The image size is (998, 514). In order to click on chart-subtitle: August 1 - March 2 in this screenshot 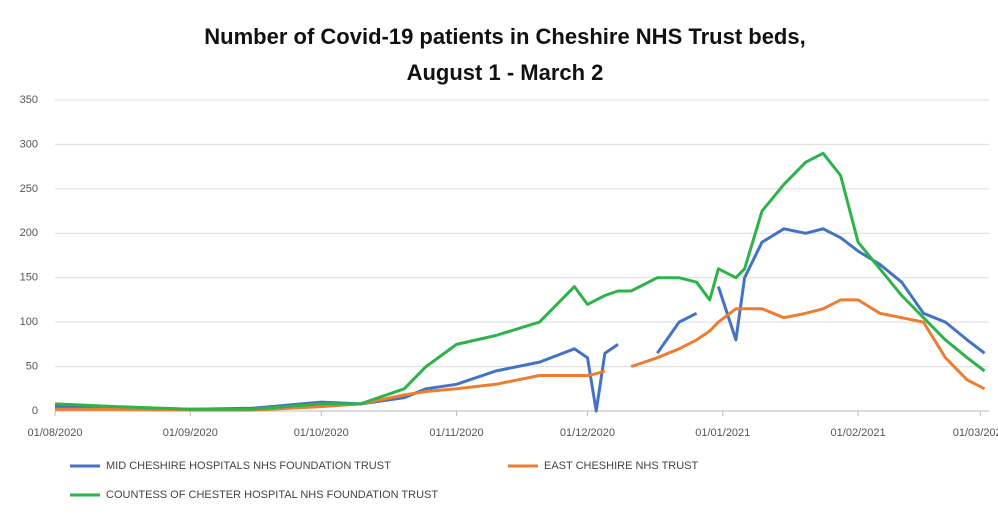, I will do `click(505, 72)`.